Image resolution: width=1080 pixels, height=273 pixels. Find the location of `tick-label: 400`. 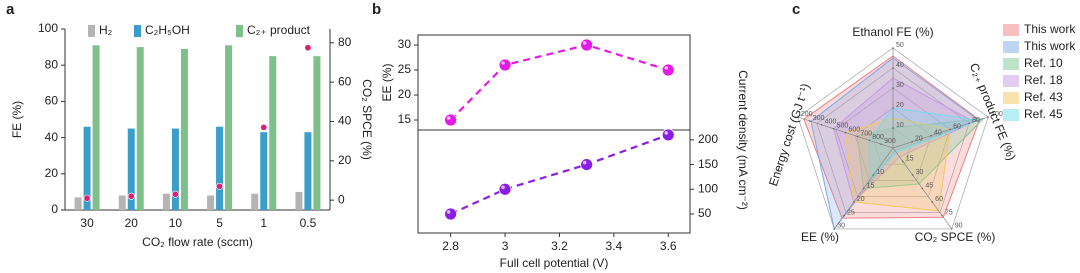

tick-label: 400 is located at coordinates (831, 122).